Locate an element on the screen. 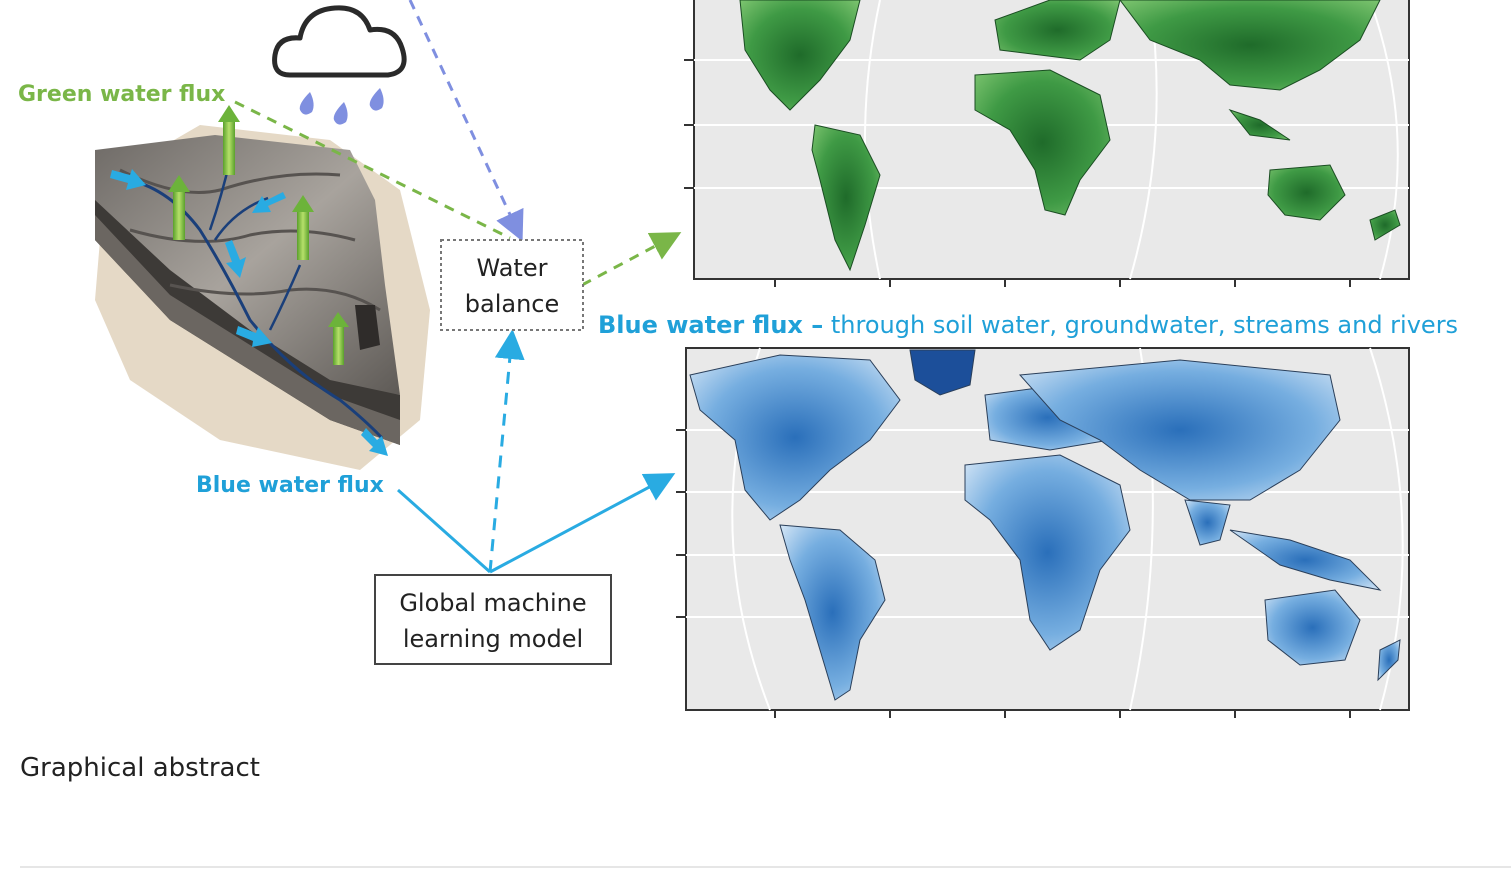  blue-flux-label: Blue water flux is located at coordinates (290, 485).